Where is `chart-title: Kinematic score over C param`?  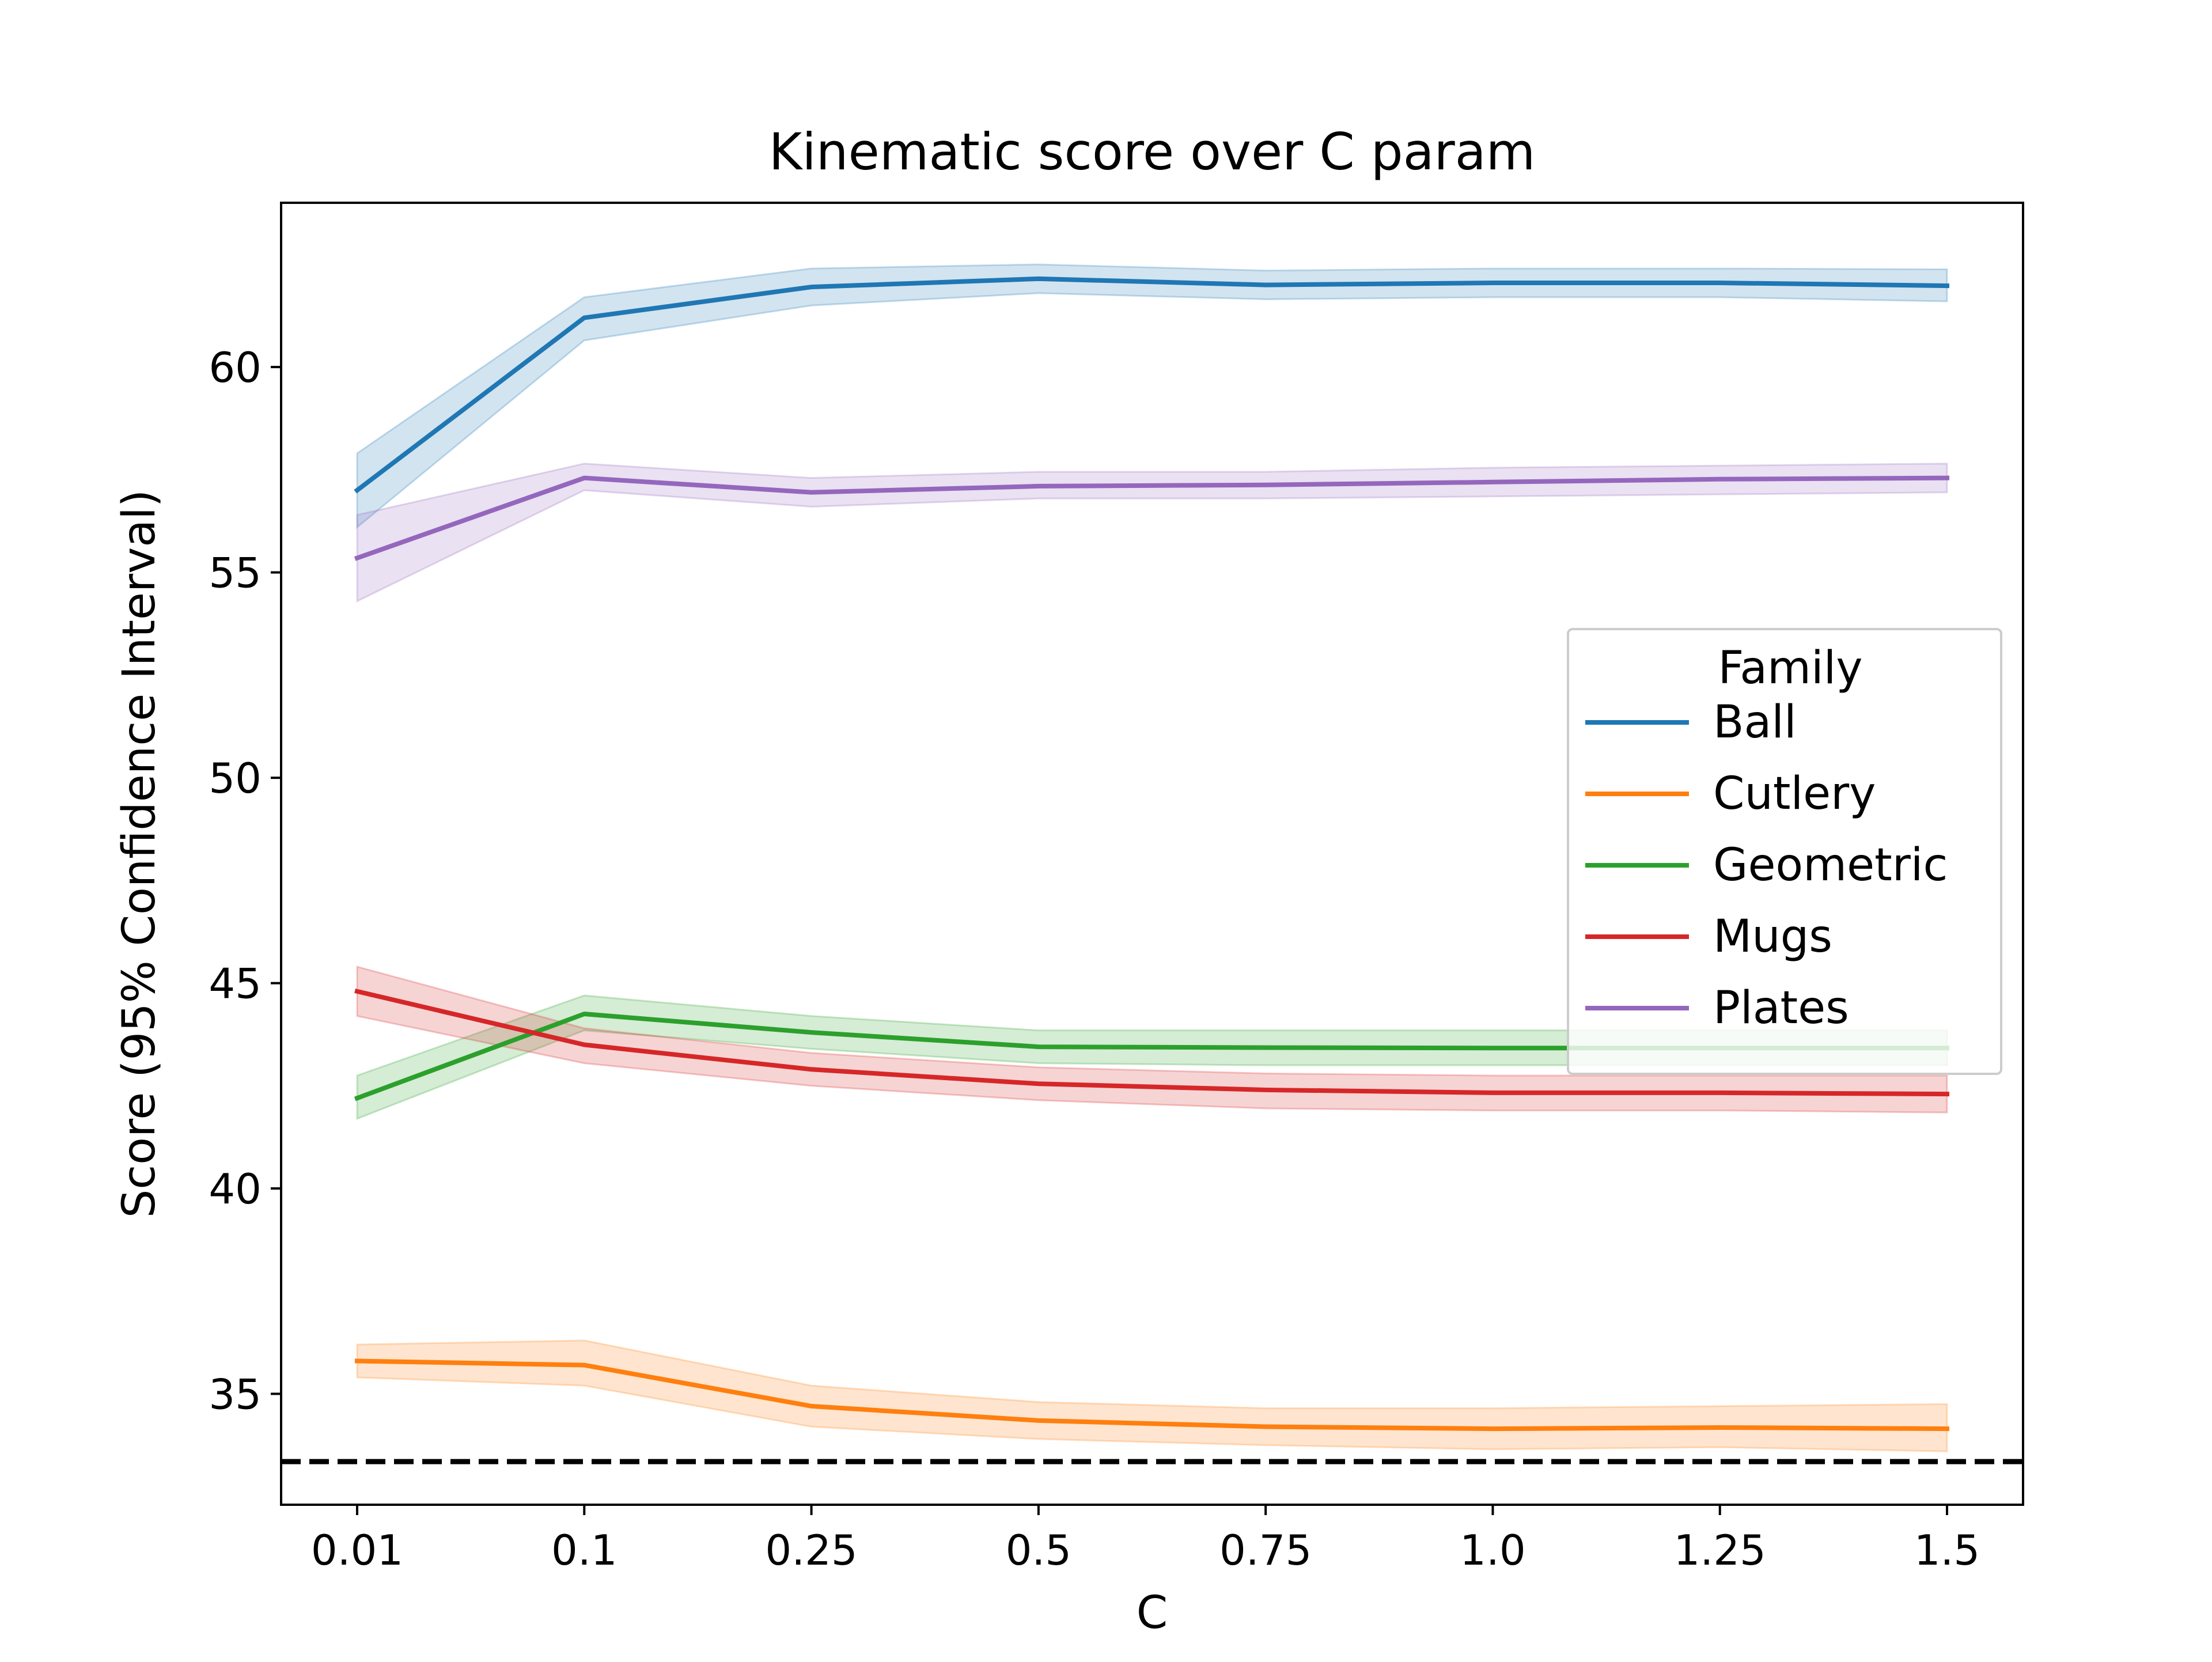
chart-title: Kinematic score over C param is located at coordinates (1152, 152).